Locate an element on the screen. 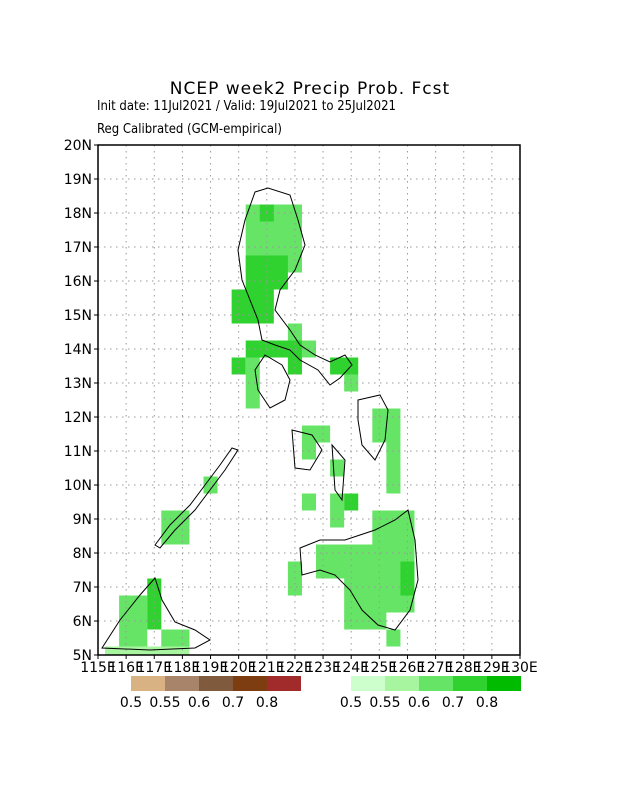 The image size is (618, 800). y-tick-label: 7N is located at coordinates (82, 588).